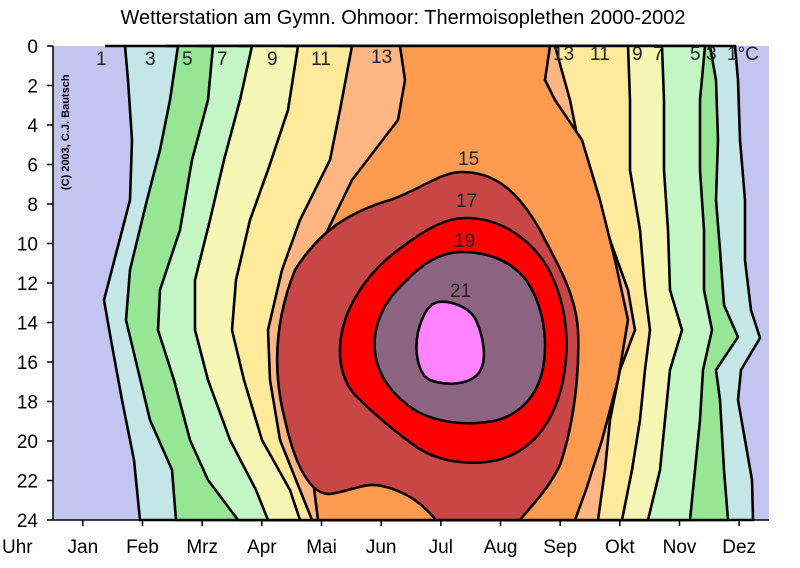 Image resolution: width=800 pixels, height=568 pixels. What do you see at coordinates (620, 547) in the screenshot?
I see `x-tick-label: Okt` at bounding box center [620, 547].